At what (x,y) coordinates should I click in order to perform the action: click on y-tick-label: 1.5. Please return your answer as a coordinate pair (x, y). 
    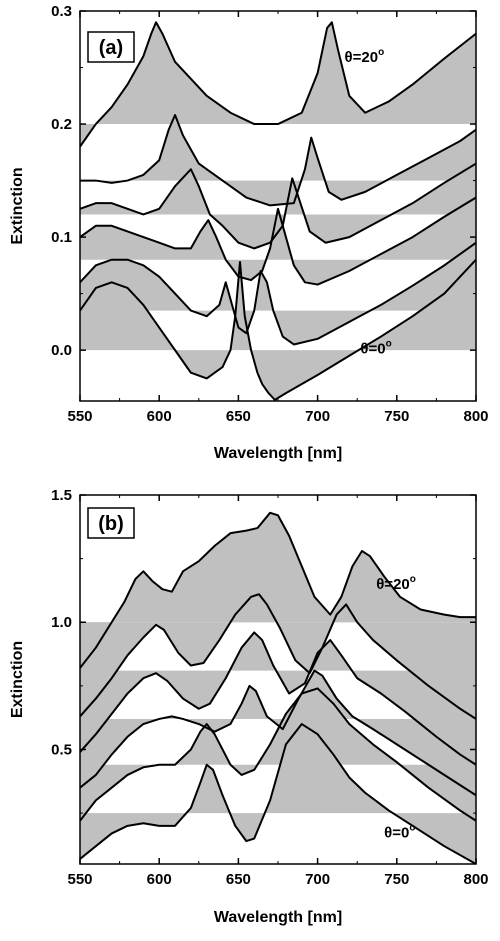
    Looking at the image, I should click on (61, 495).